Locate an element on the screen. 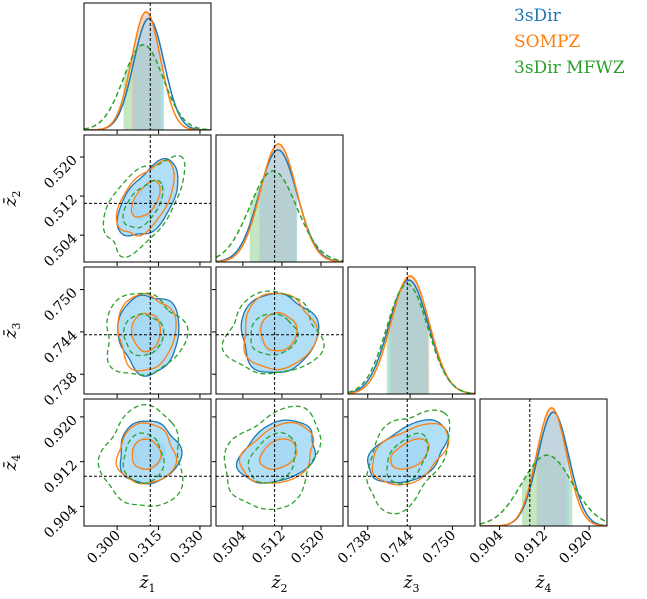  panel-4-2: 0.504 0.512 0.520 is located at coordinates (277, 483).